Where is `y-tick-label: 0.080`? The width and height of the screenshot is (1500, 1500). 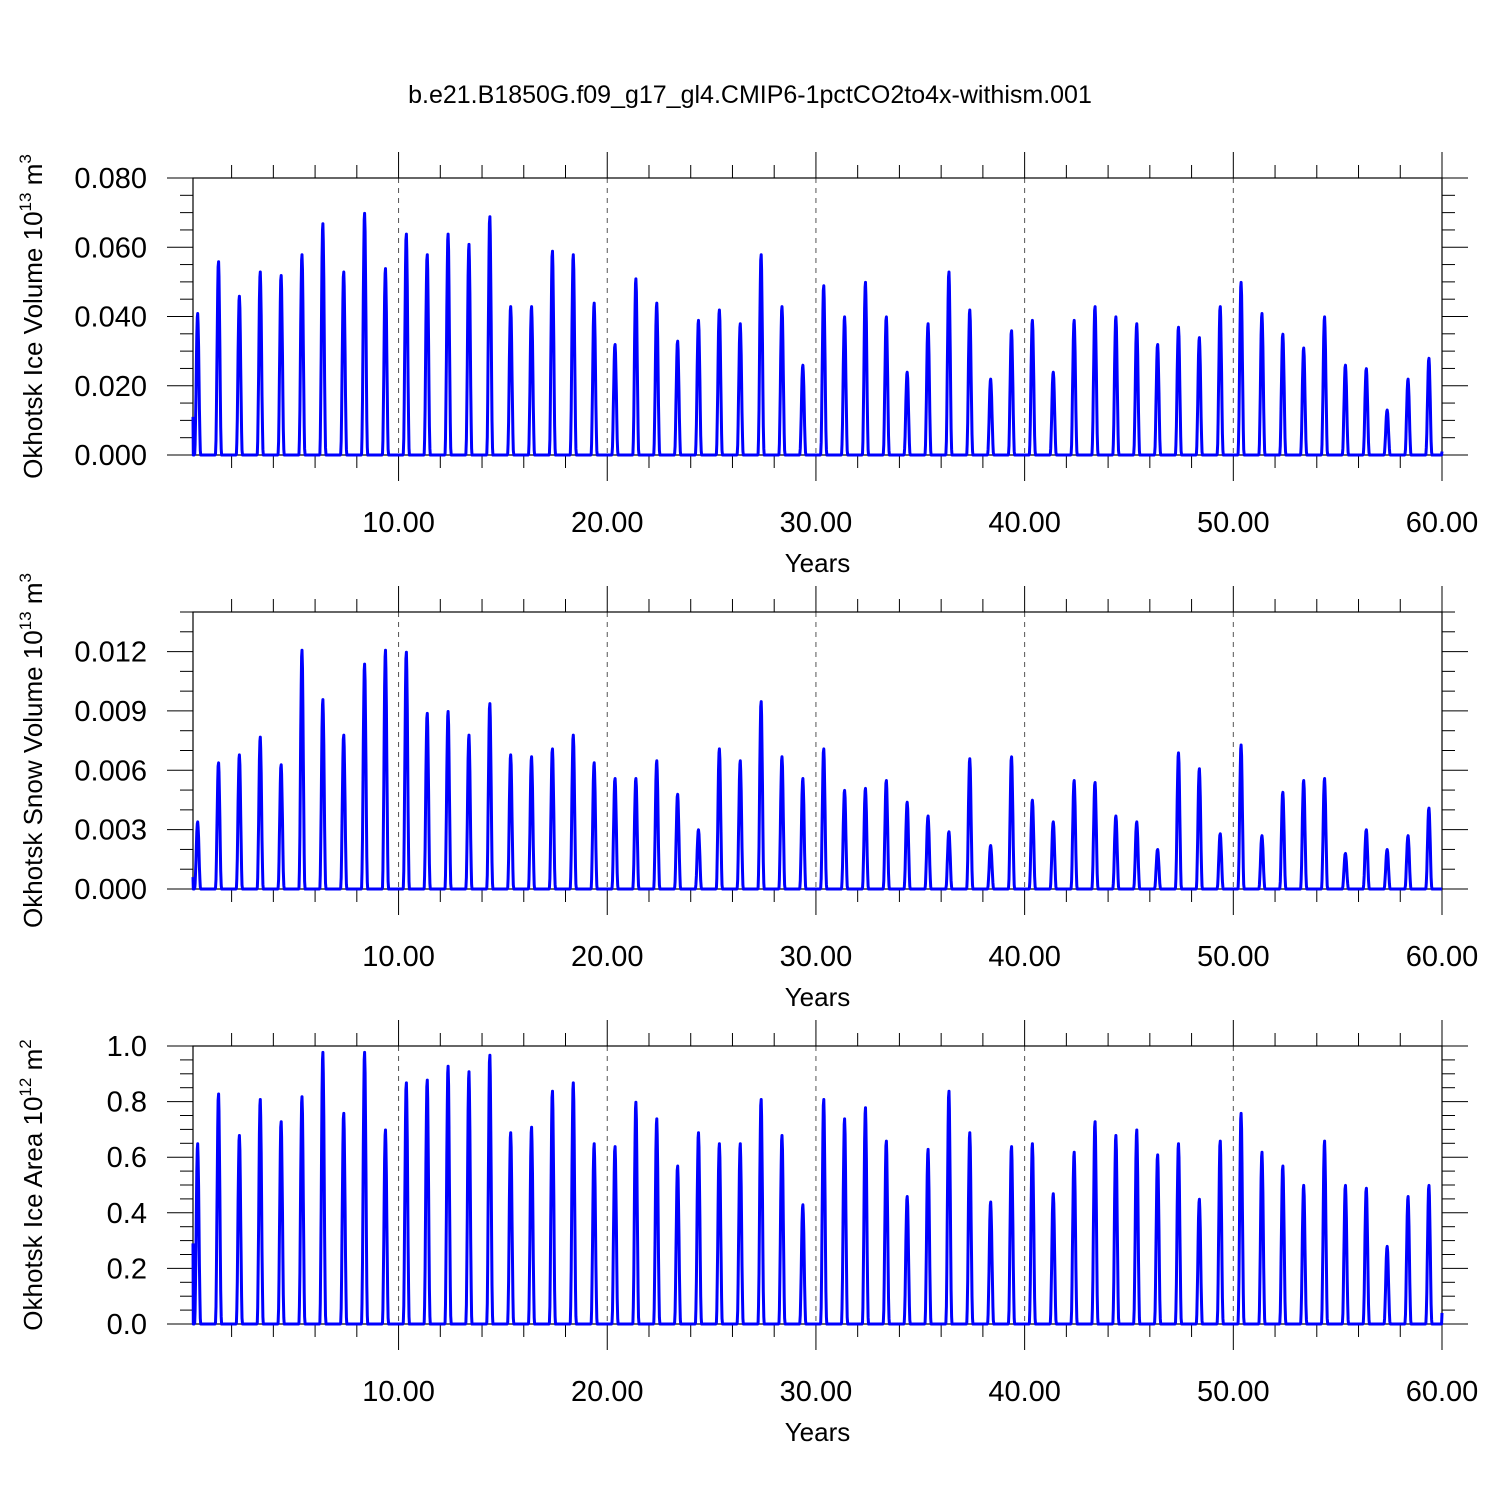
y-tick-label: 0.080 is located at coordinates (110, 179).